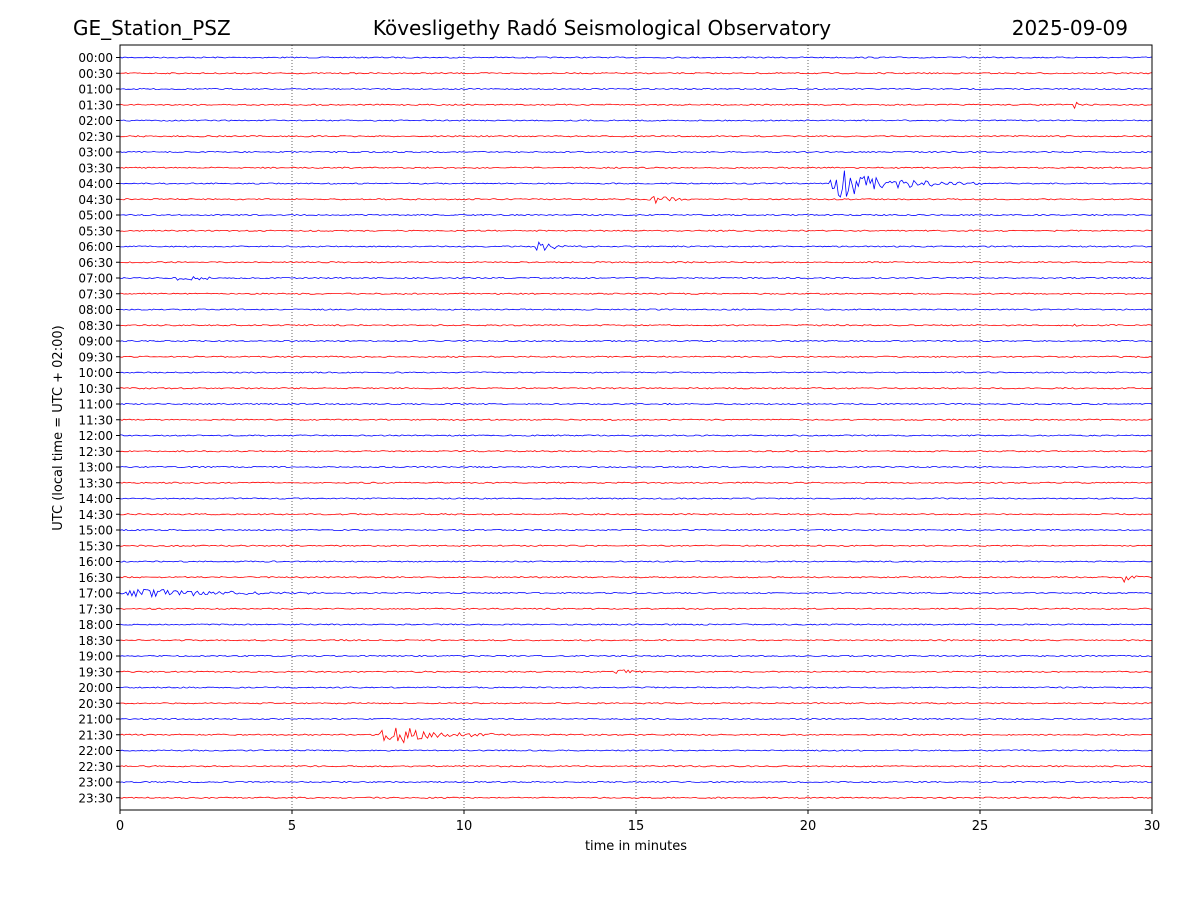 The width and height of the screenshot is (1200, 900). What do you see at coordinates (95, 767) in the screenshot?
I see `y-tick-label: 22:30` at bounding box center [95, 767].